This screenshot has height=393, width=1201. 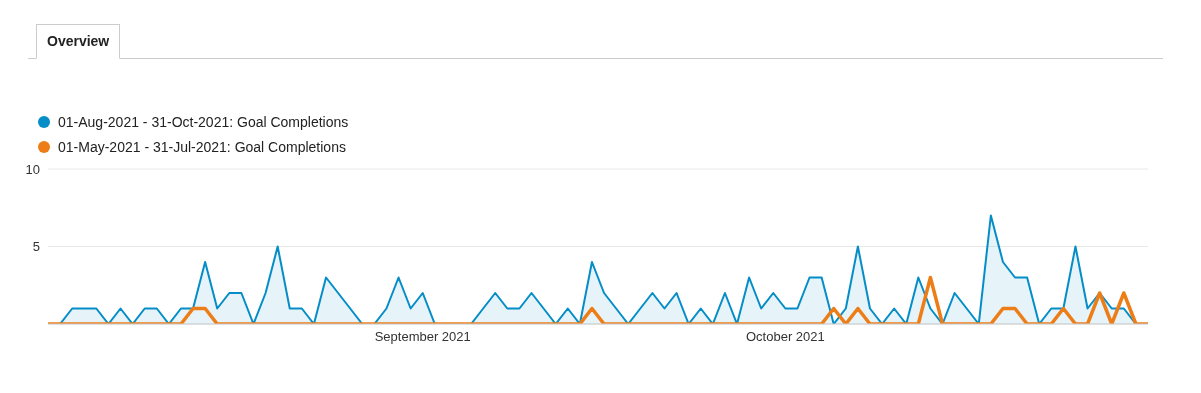 What do you see at coordinates (32, 169) in the screenshot?
I see `y-tick-label: 10` at bounding box center [32, 169].